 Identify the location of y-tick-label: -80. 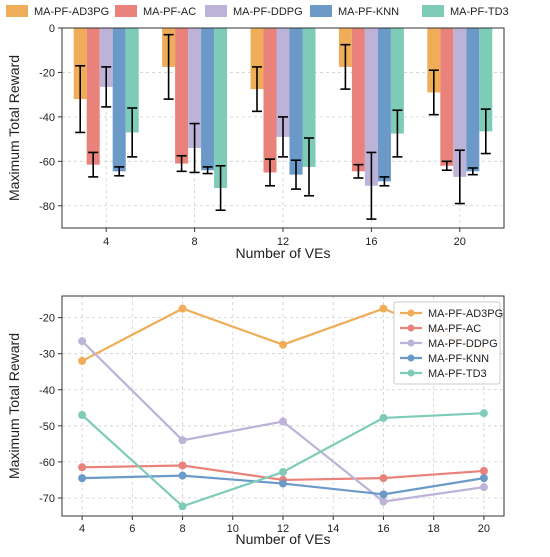
(47, 207).